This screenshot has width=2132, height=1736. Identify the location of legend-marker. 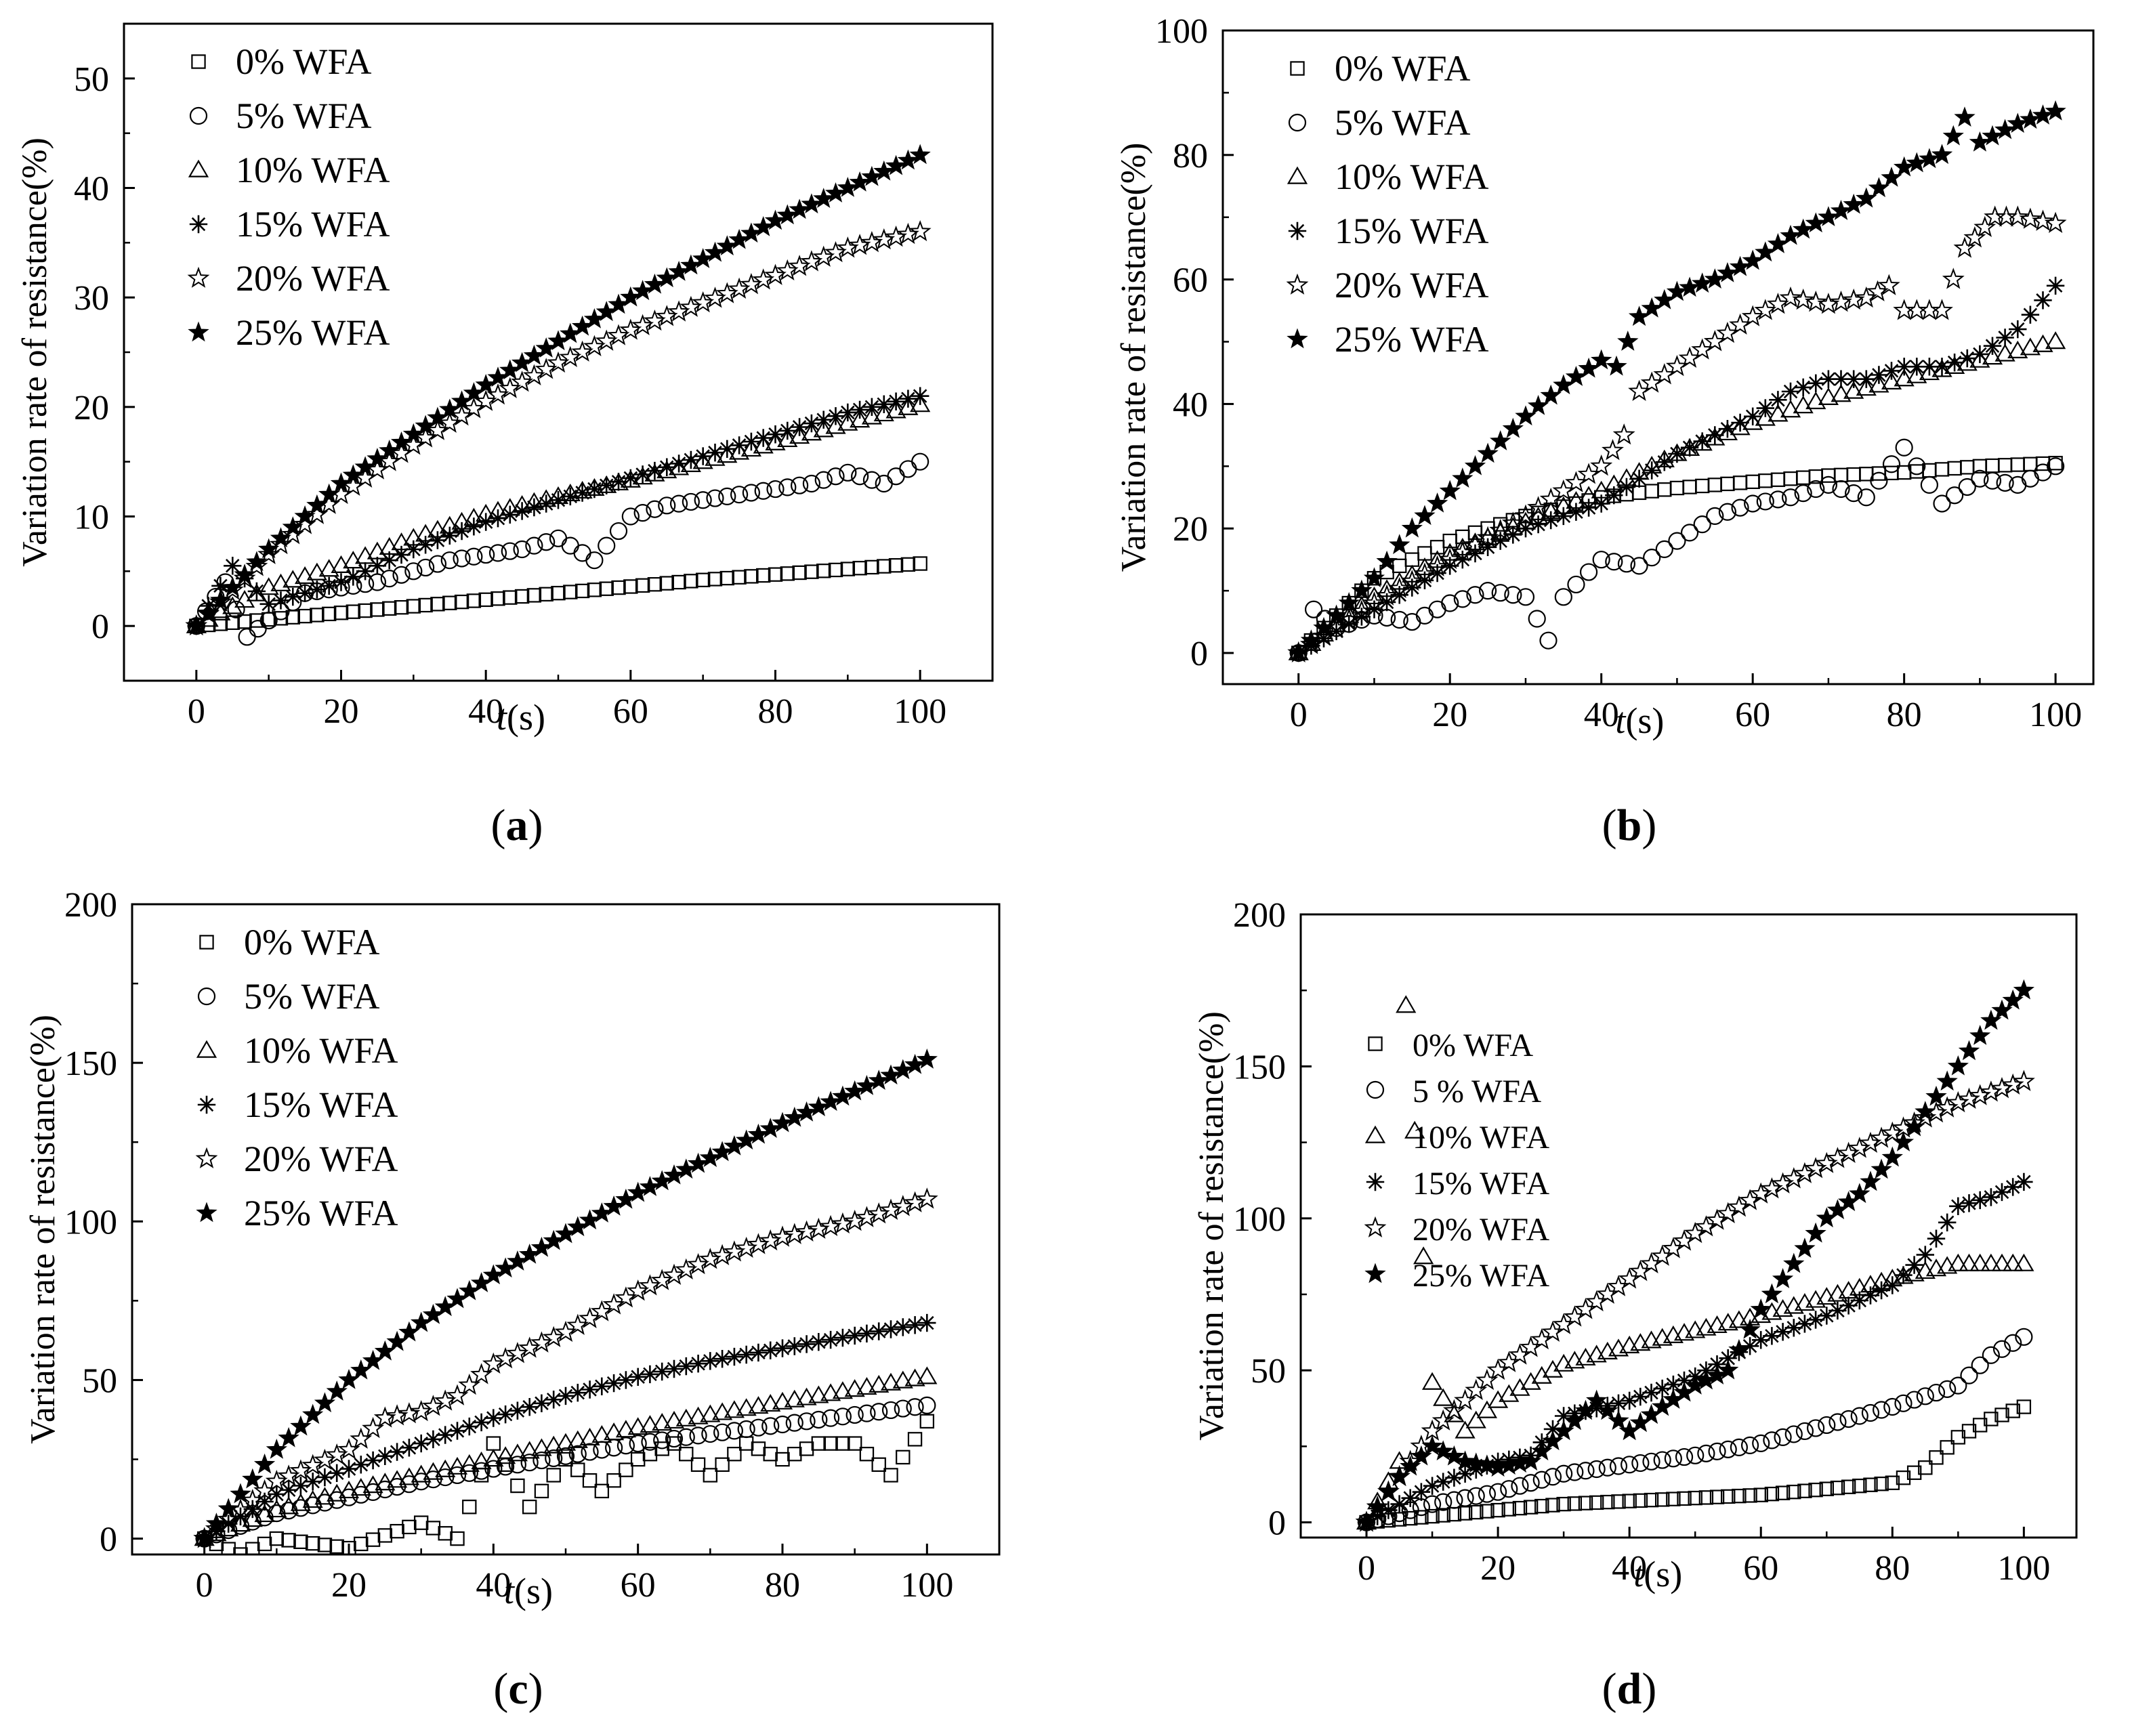
(206, 996).